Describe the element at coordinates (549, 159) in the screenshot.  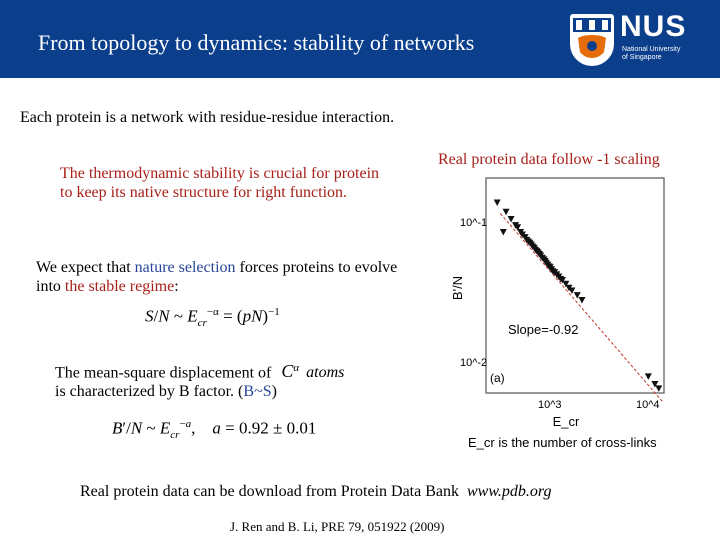
I see `plot-caption: Real protein data follow -1 scaling` at that location.